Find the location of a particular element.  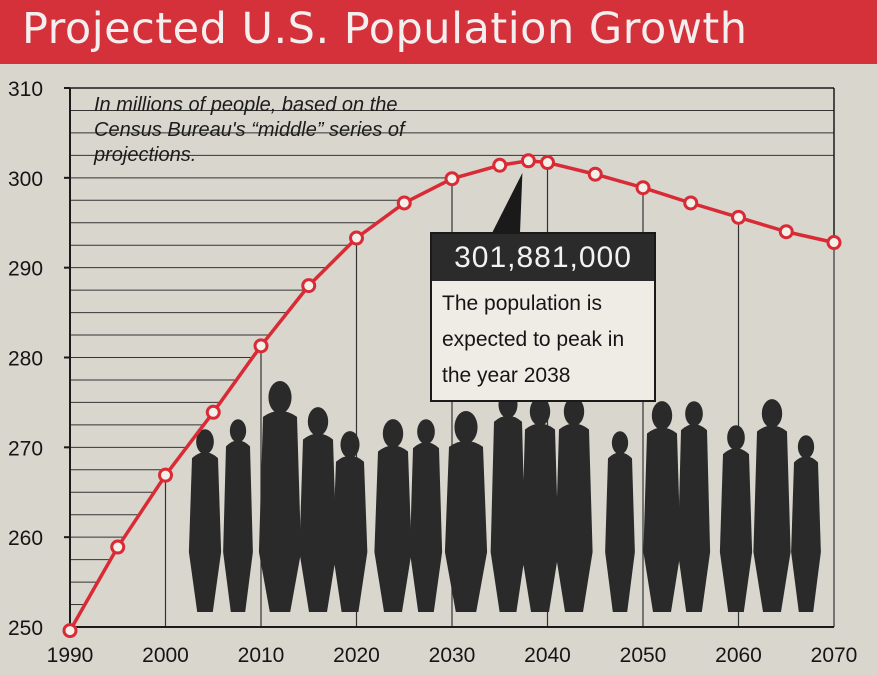

chart-title: Projected U.S. Population Growth is located at coordinates (385, 29).